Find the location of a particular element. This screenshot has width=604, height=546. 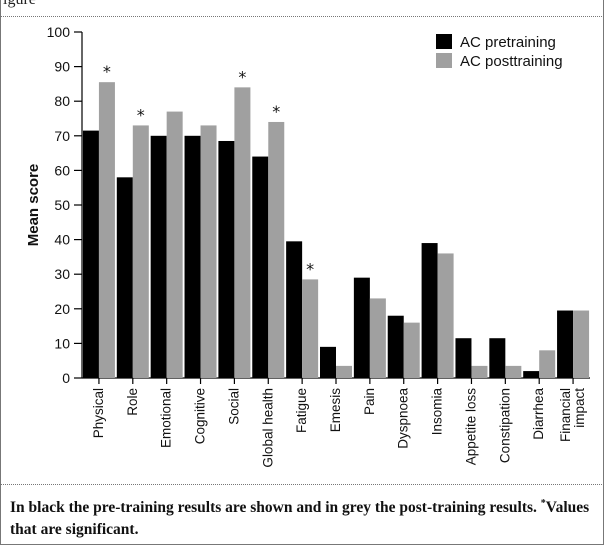

y-tick-label: 90 is located at coordinates (62, 67).